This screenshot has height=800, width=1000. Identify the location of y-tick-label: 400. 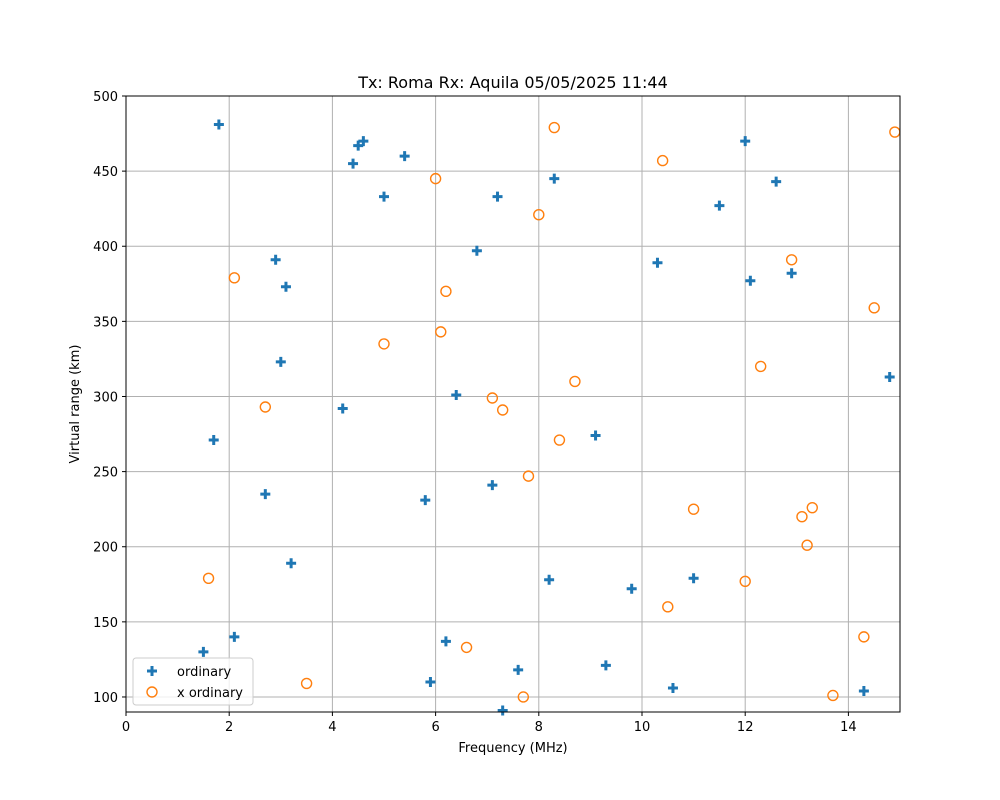
(105, 247).